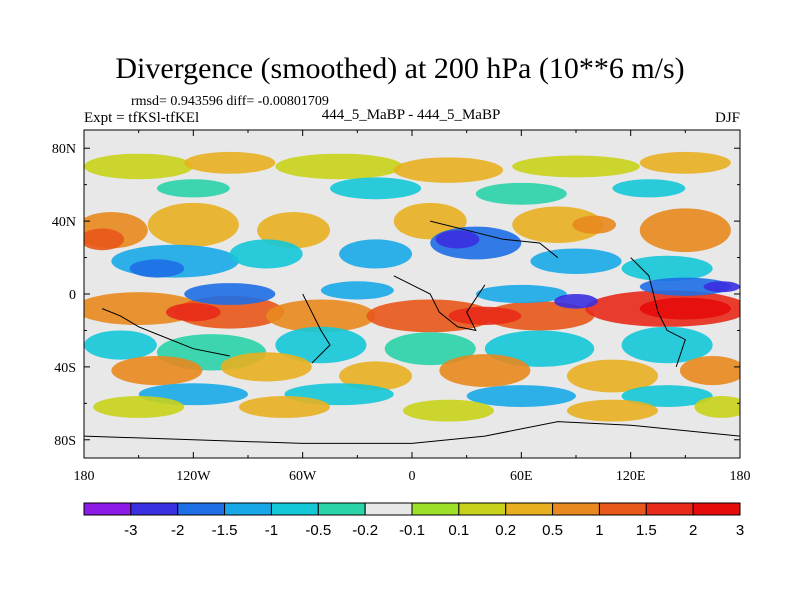 This screenshot has width=800, height=600. I want to click on colorbar-label: -2, so click(177, 530).